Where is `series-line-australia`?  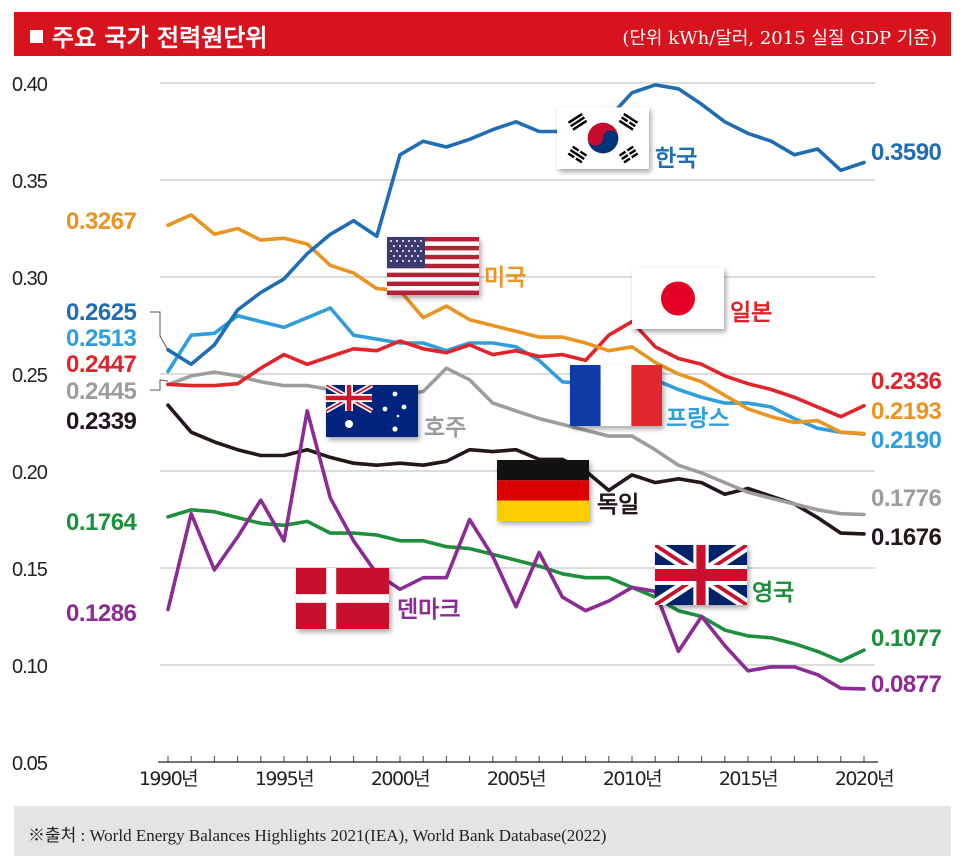
series-line-australia is located at coordinates (516, 441).